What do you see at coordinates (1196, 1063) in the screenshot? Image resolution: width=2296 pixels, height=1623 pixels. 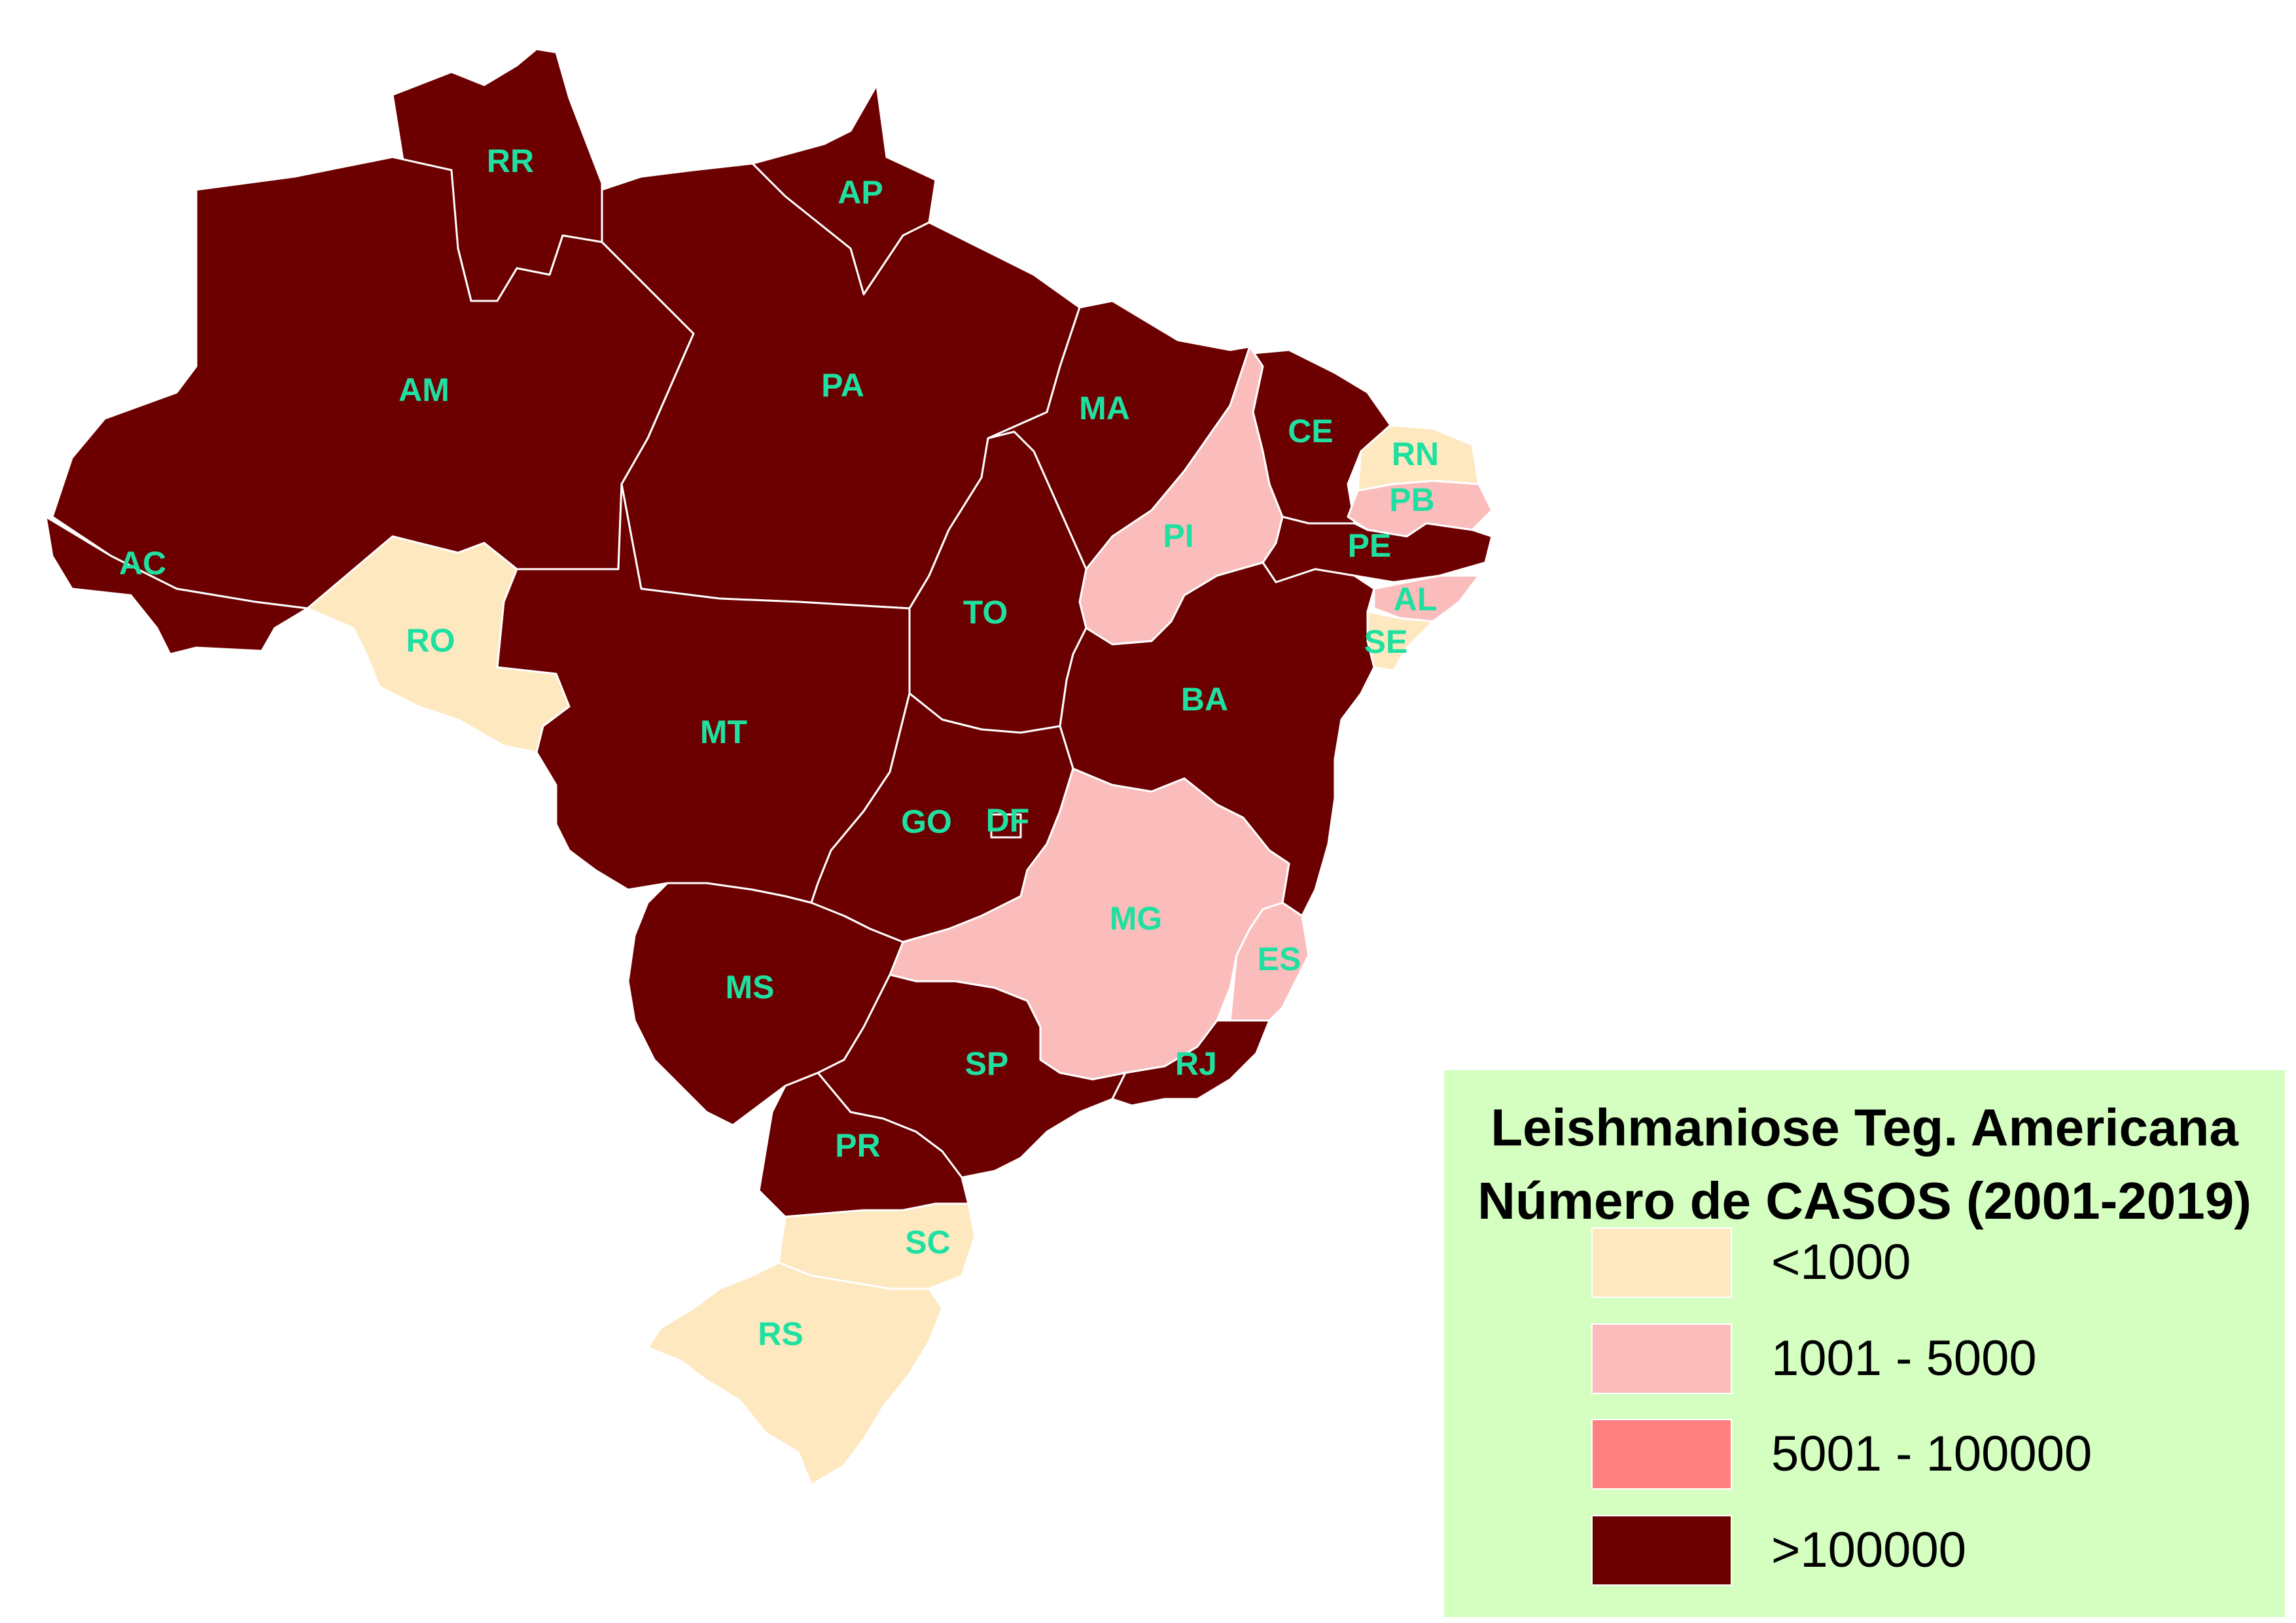 I see `label-rj: RJ` at bounding box center [1196, 1063].